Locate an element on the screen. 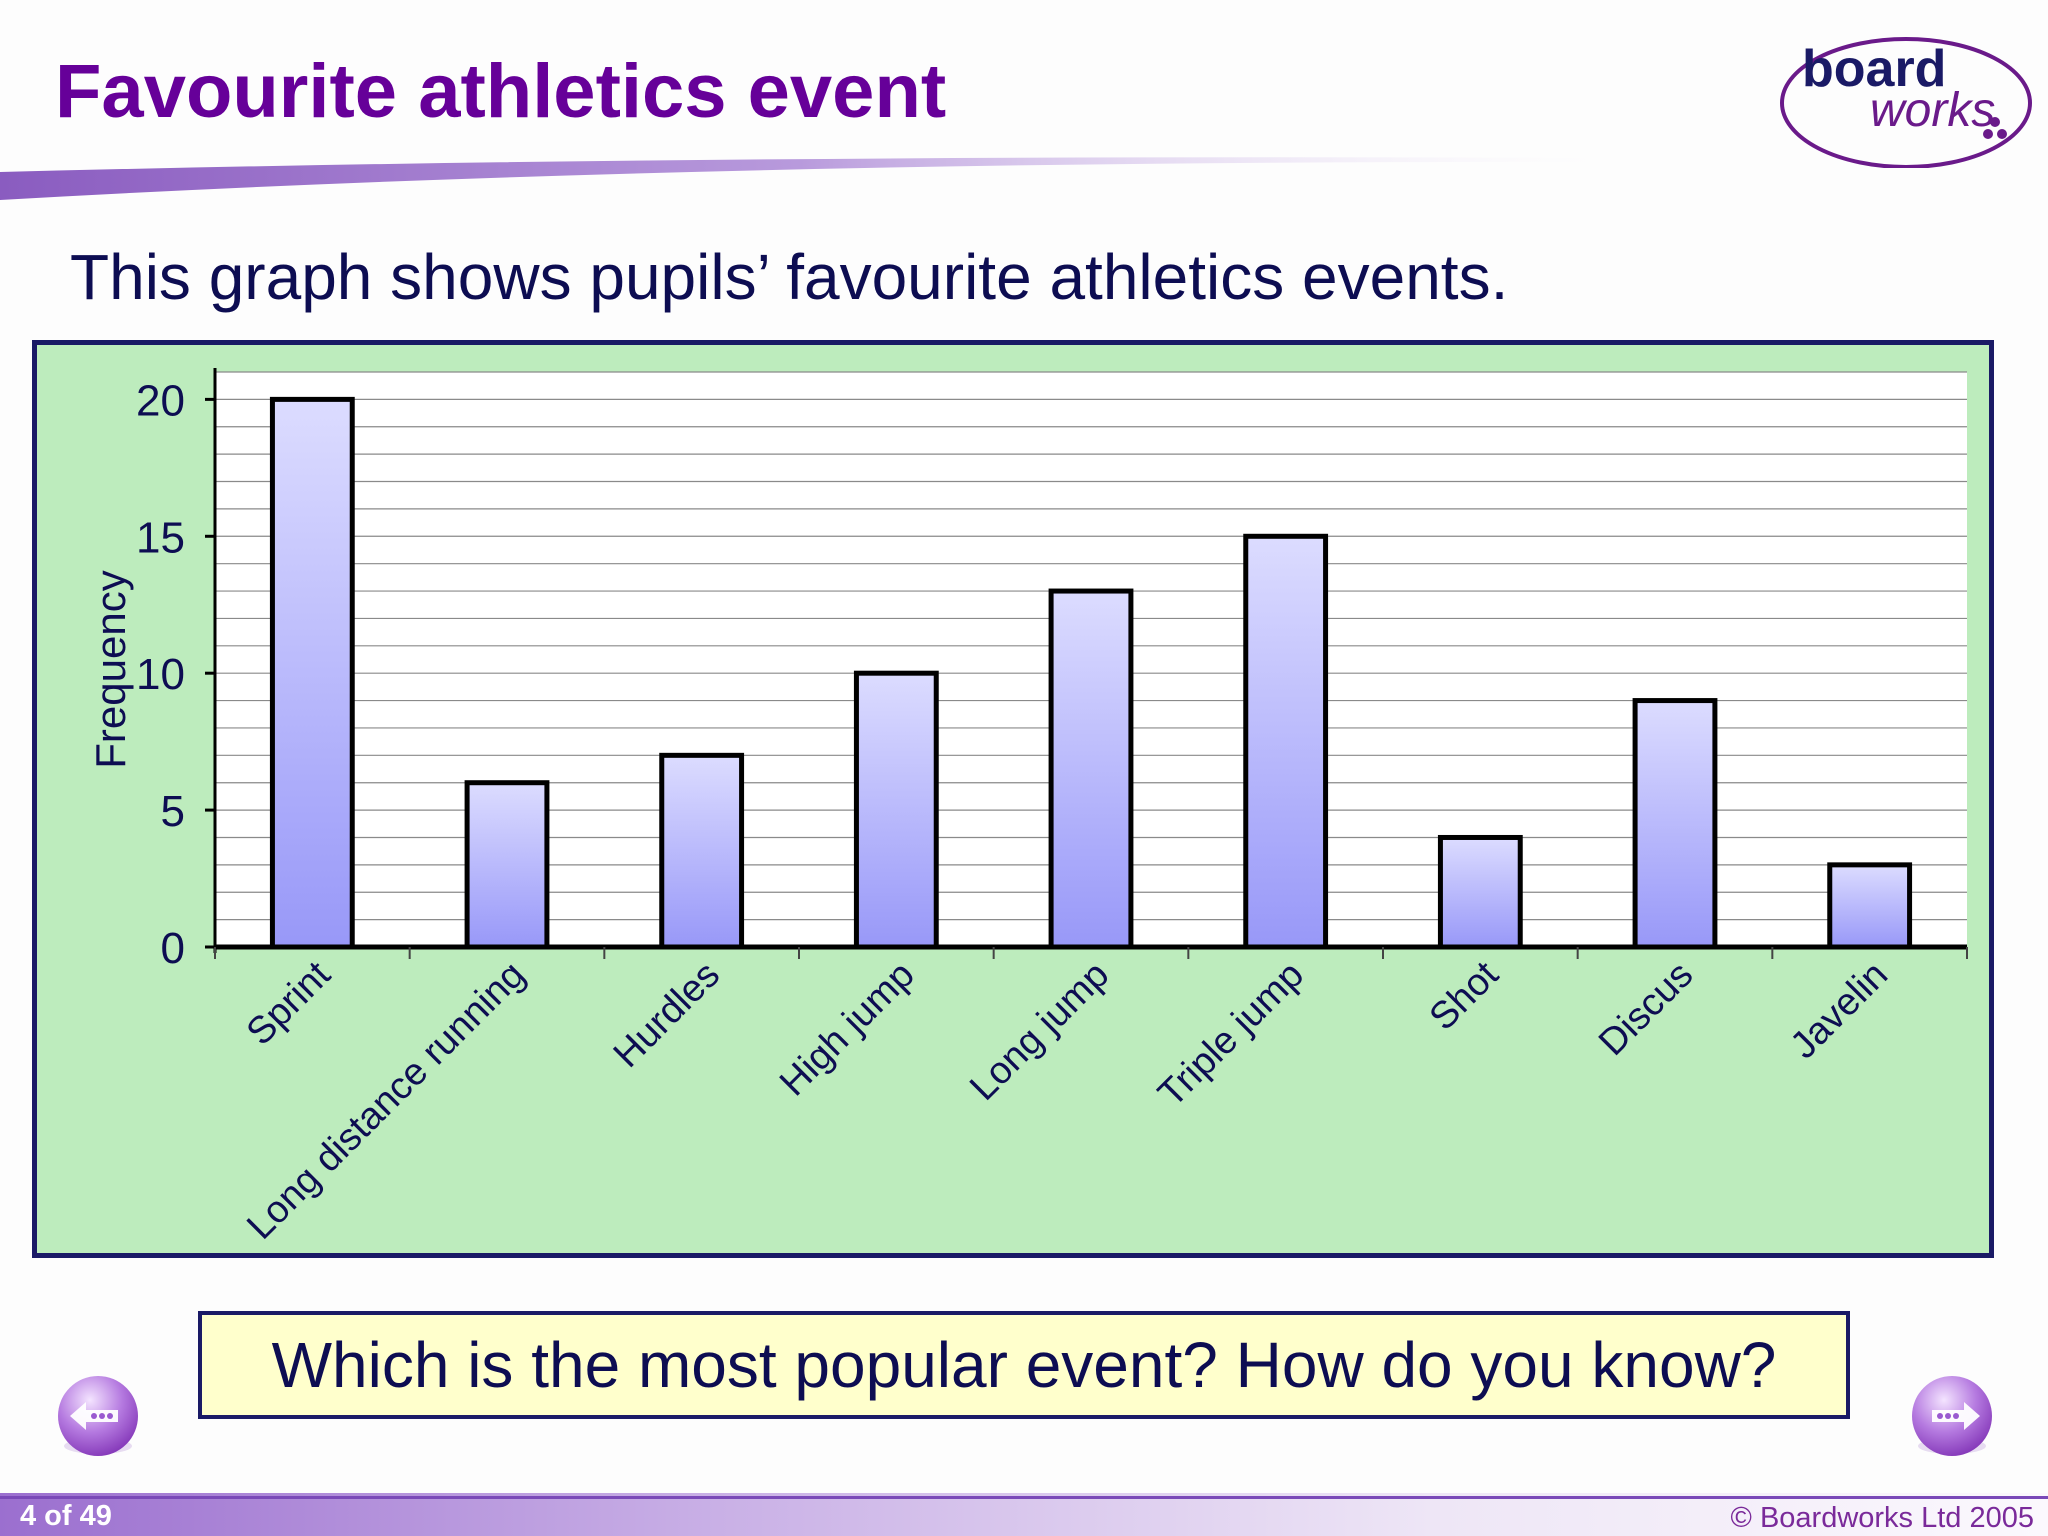 The image size is (2048, 1536). boardworks-logo: board works is located at coordinates (1906, 102).